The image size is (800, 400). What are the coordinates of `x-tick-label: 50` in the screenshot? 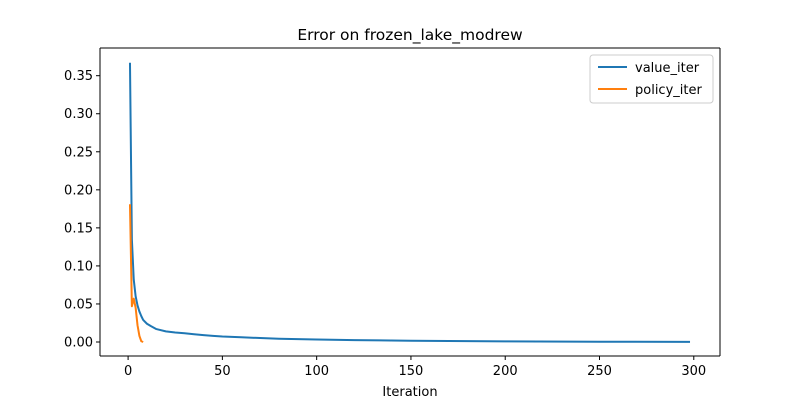 It's located at (222, 371).